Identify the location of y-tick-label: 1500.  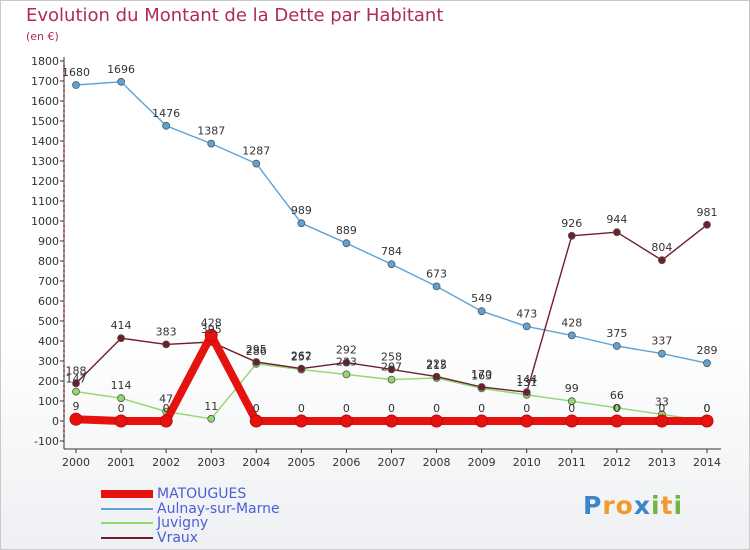
(45, 121).